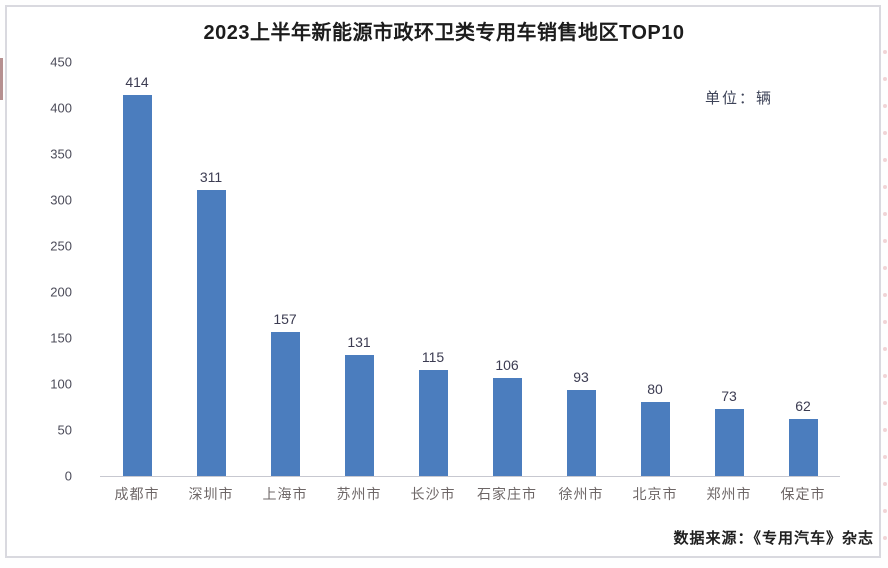 The image size is (888, 568). Describe the element at coordinates (137, 494) in the screenshot. I see `x-axis-label: 成都市` at that location.